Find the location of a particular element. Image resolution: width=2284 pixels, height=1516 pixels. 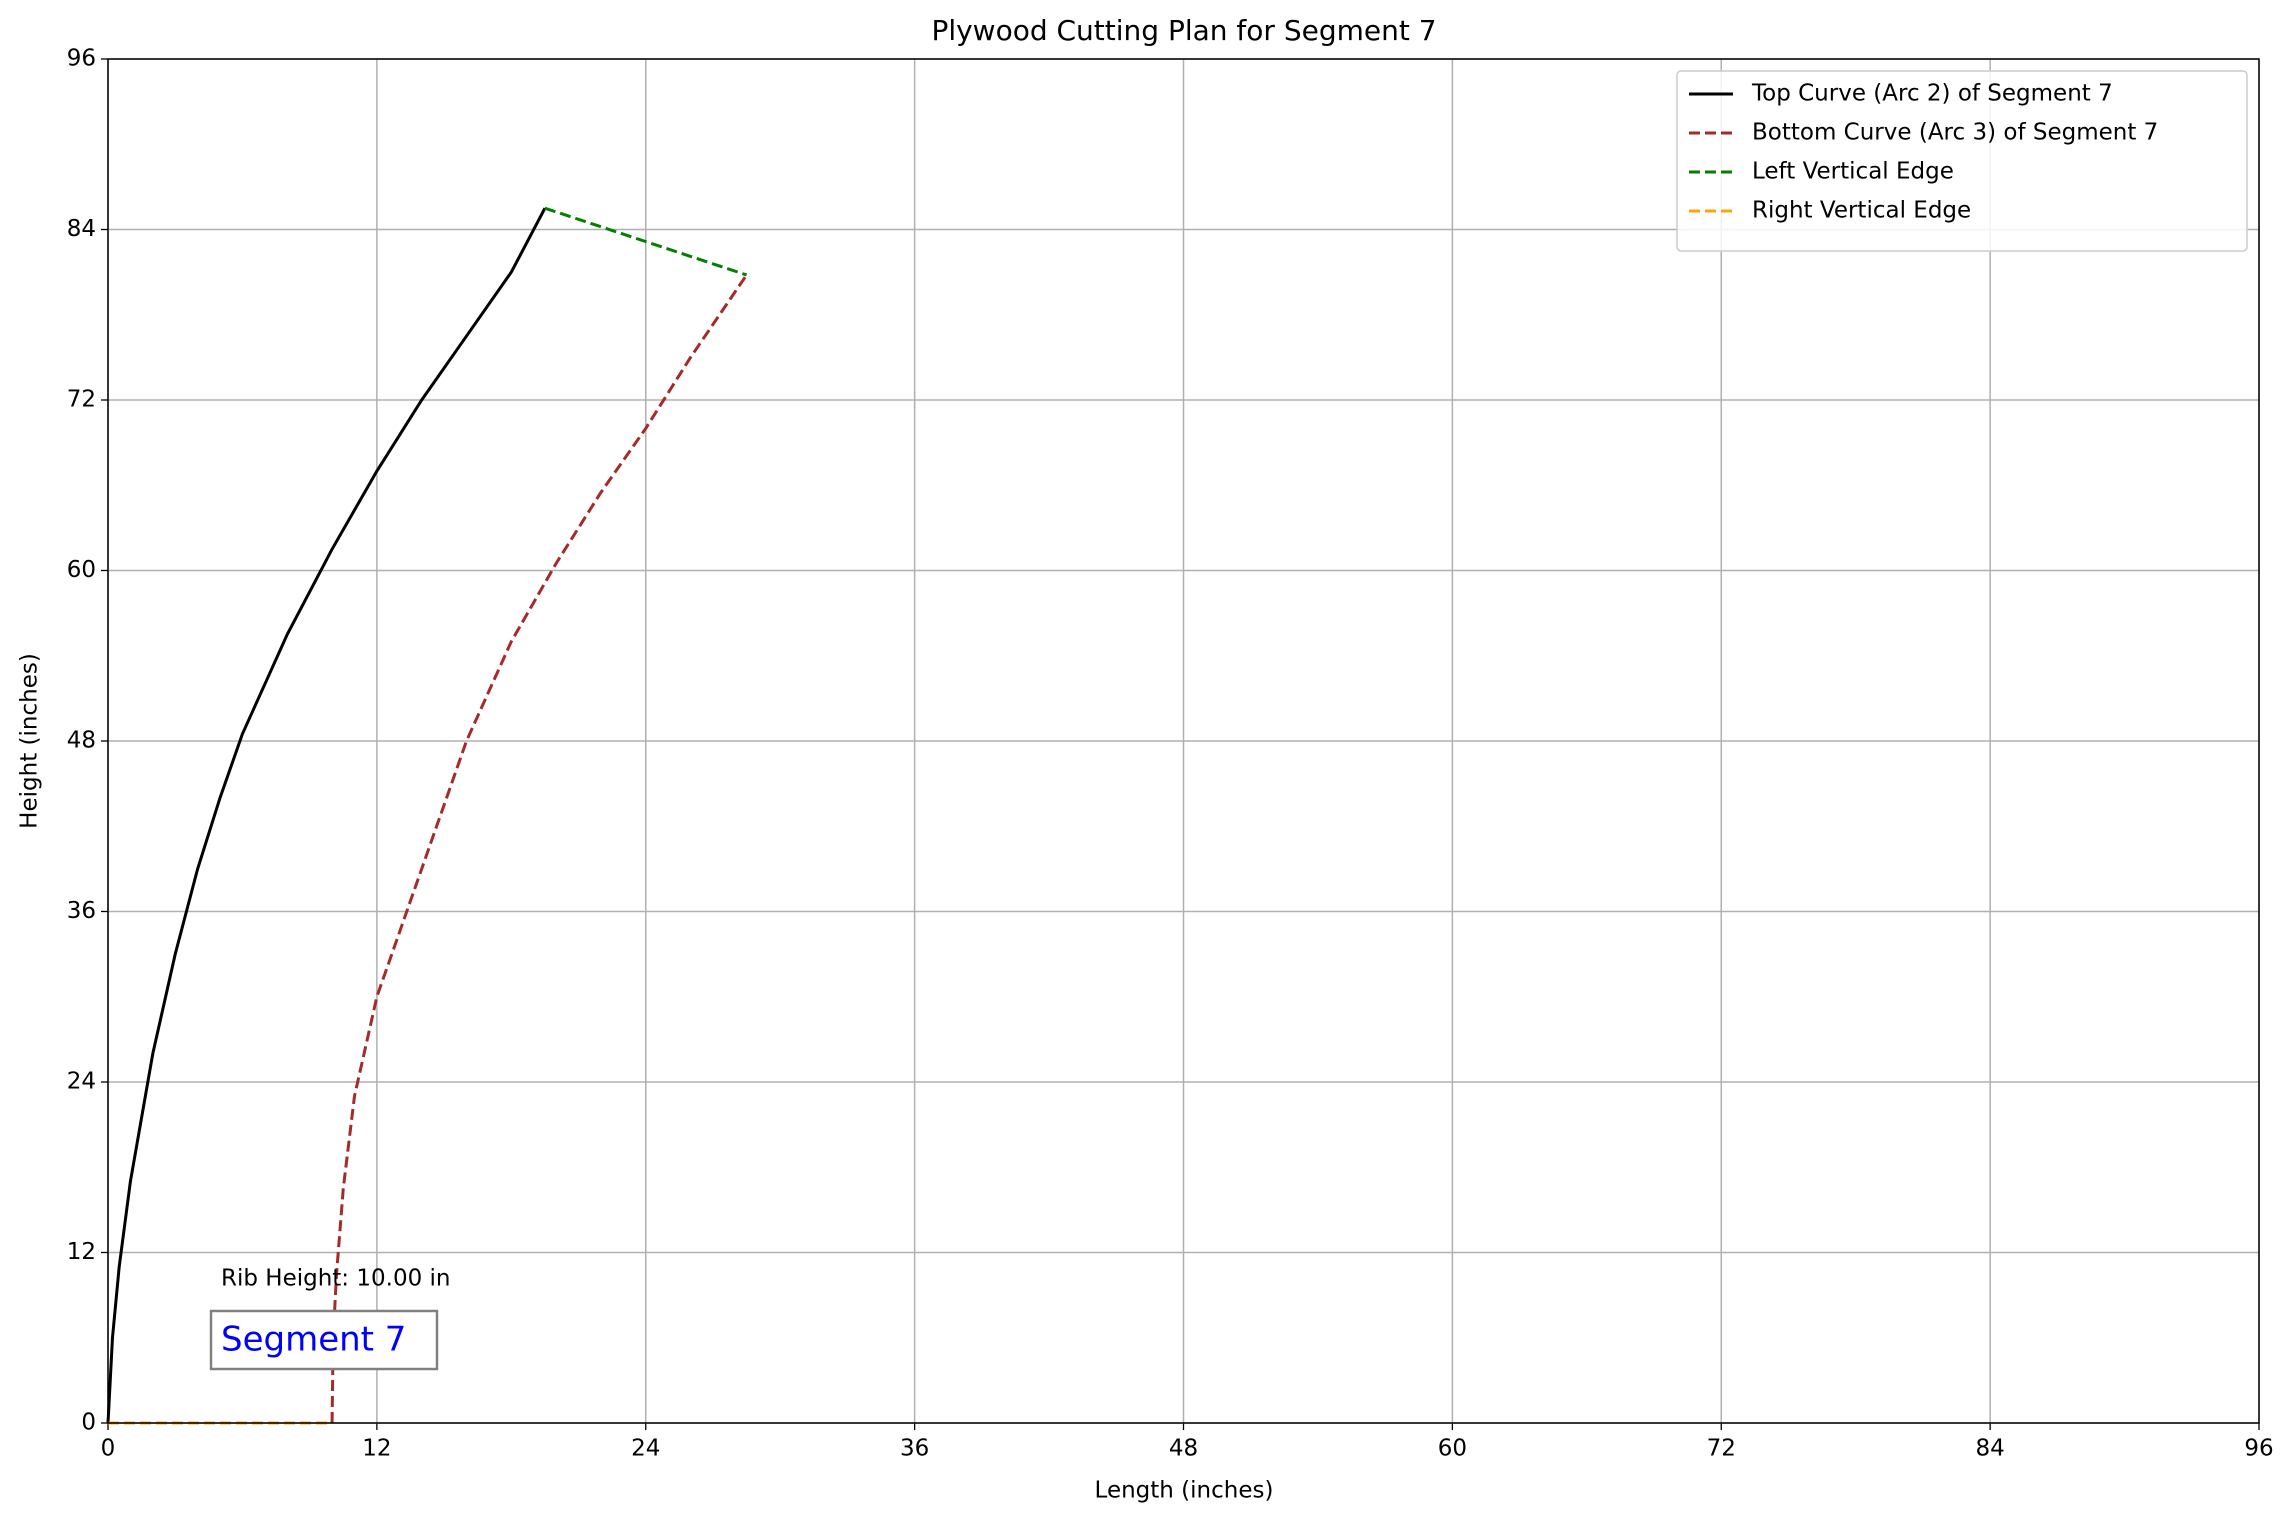

y-tick-label: 60 is located at coordinates (81, 570).